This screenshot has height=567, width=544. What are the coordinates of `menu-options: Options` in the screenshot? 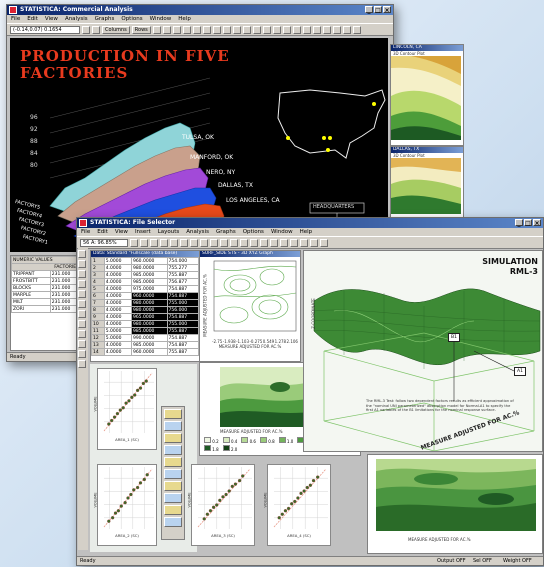 It's located at (253, 232).